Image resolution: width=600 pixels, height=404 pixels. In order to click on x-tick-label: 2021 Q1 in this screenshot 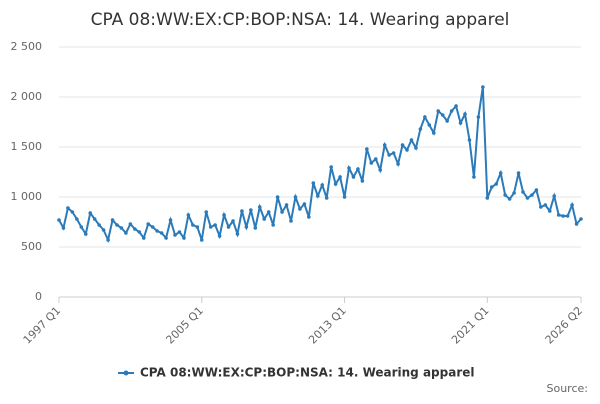, I will do `click(470, 325)`.